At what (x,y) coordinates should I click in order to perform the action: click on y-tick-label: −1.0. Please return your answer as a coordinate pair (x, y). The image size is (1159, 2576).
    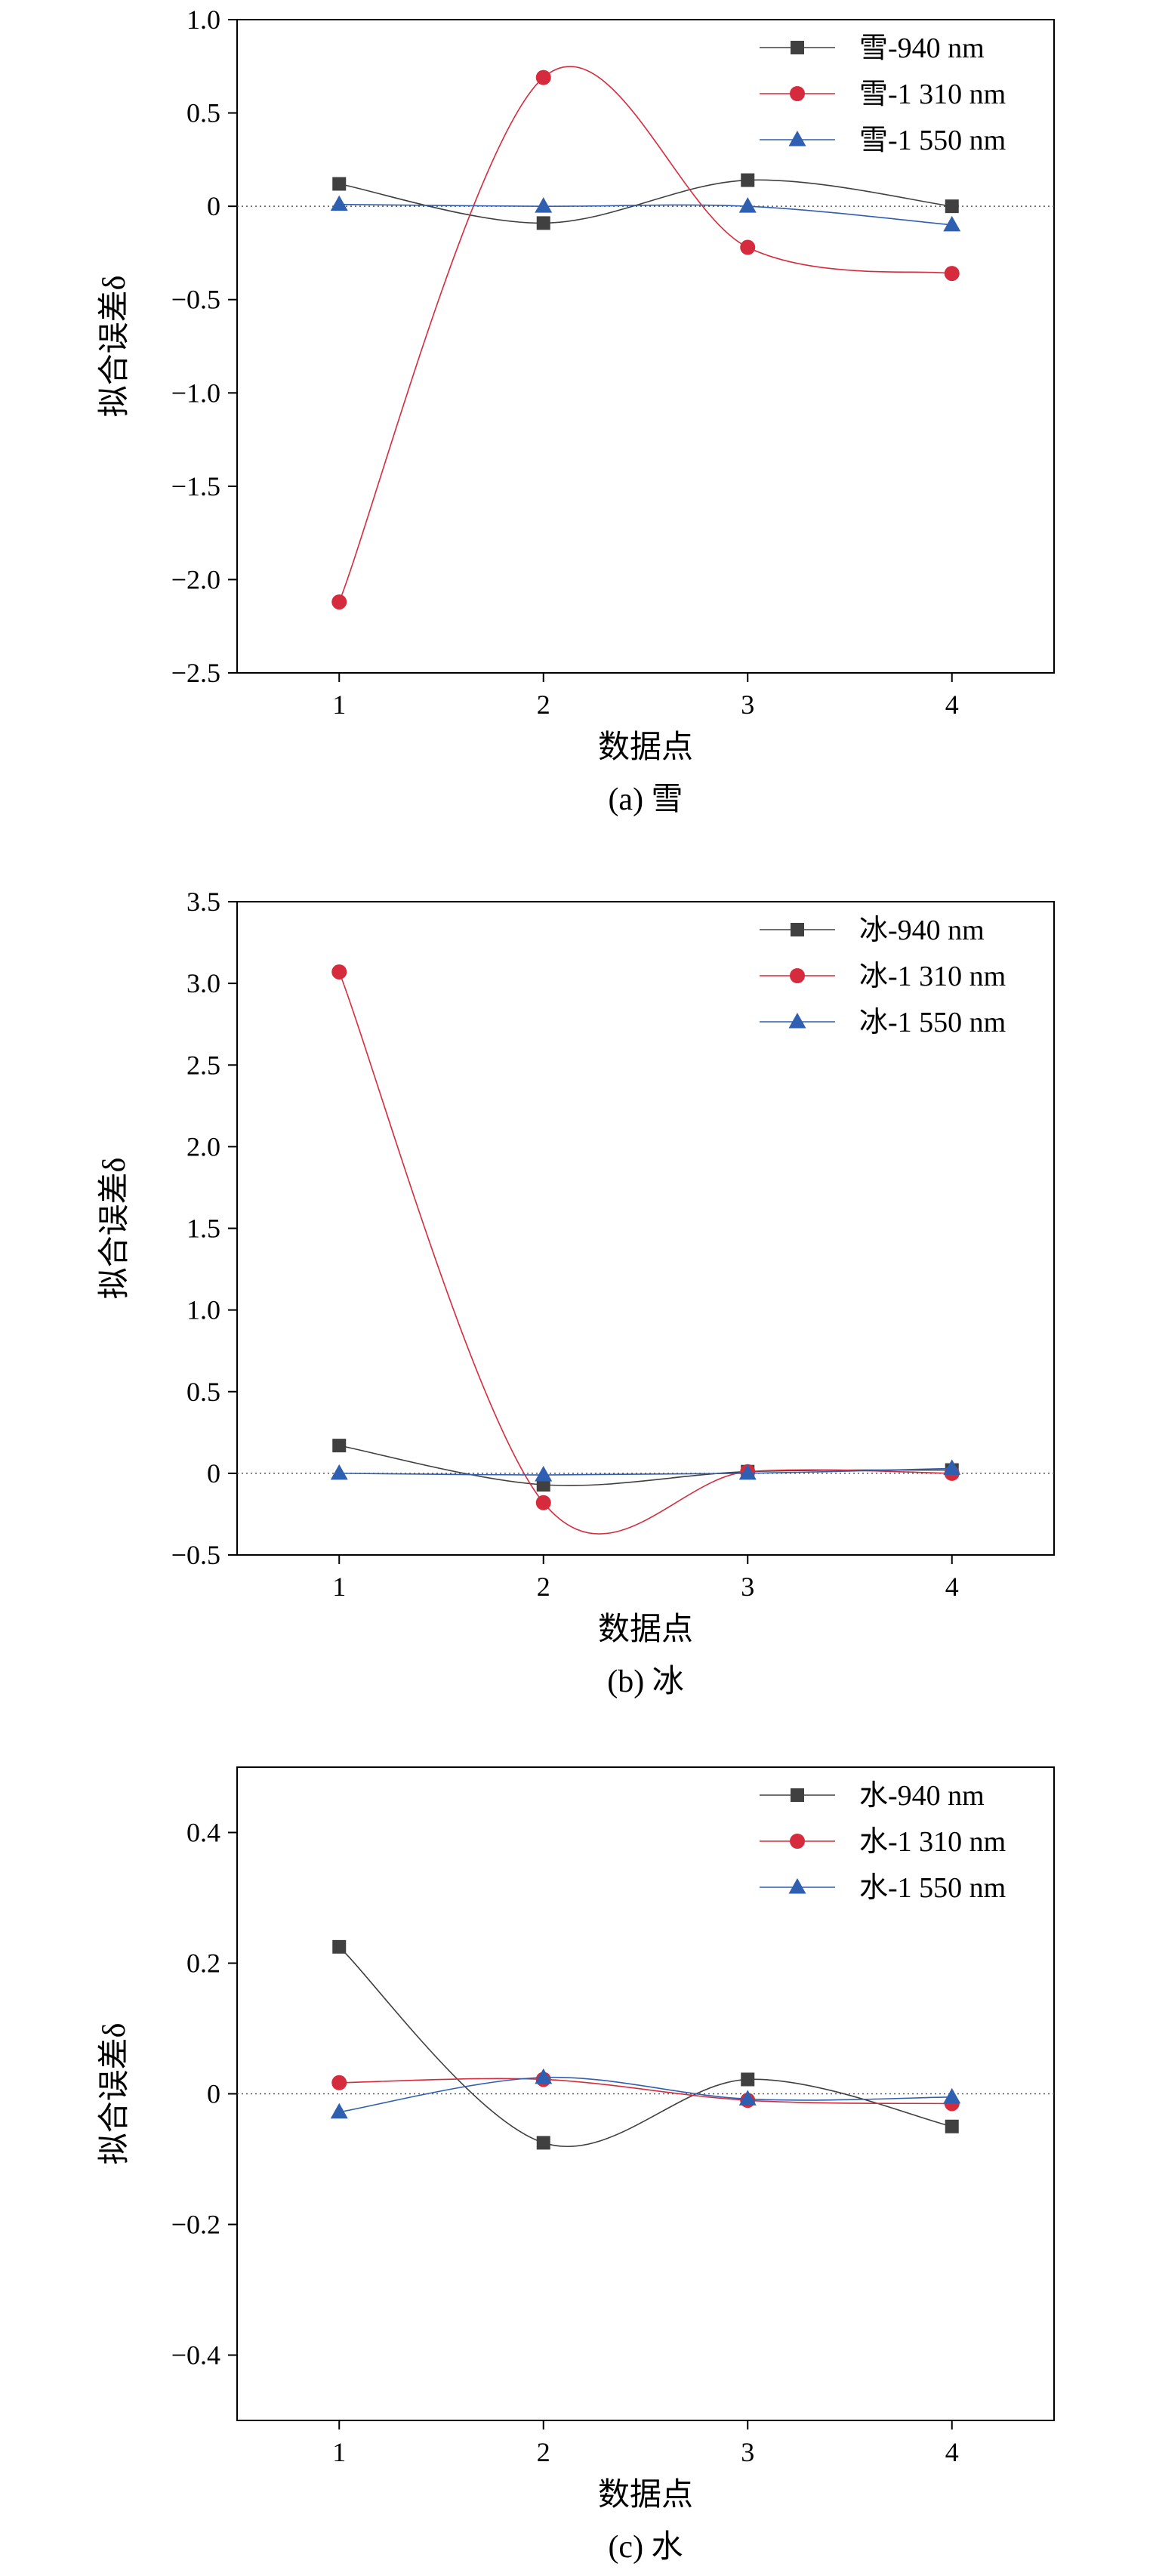
    Looking at the image, I should click on (195, 393).